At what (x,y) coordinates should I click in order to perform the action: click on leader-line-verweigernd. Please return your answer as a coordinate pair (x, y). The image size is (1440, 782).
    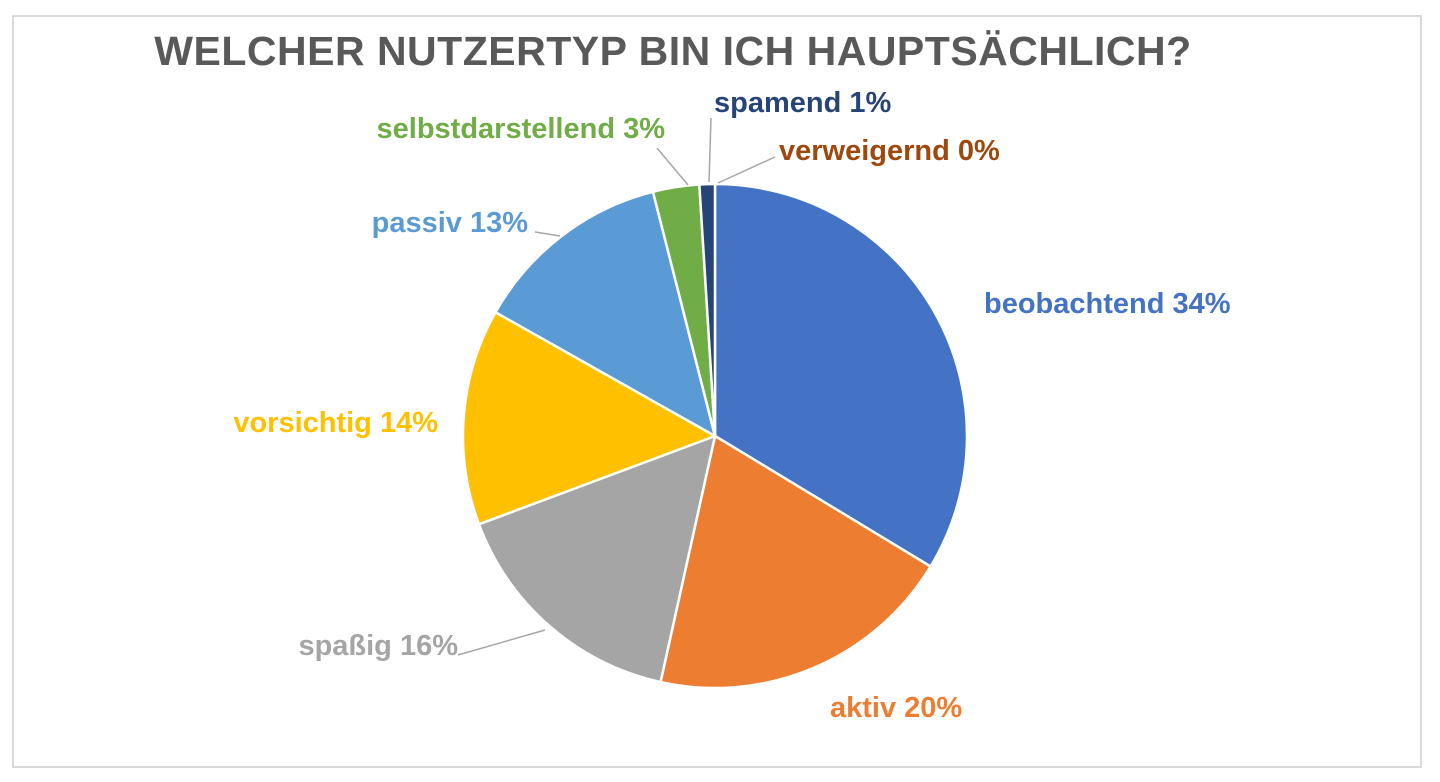
    Looking at the image, I should click on (746, 170).